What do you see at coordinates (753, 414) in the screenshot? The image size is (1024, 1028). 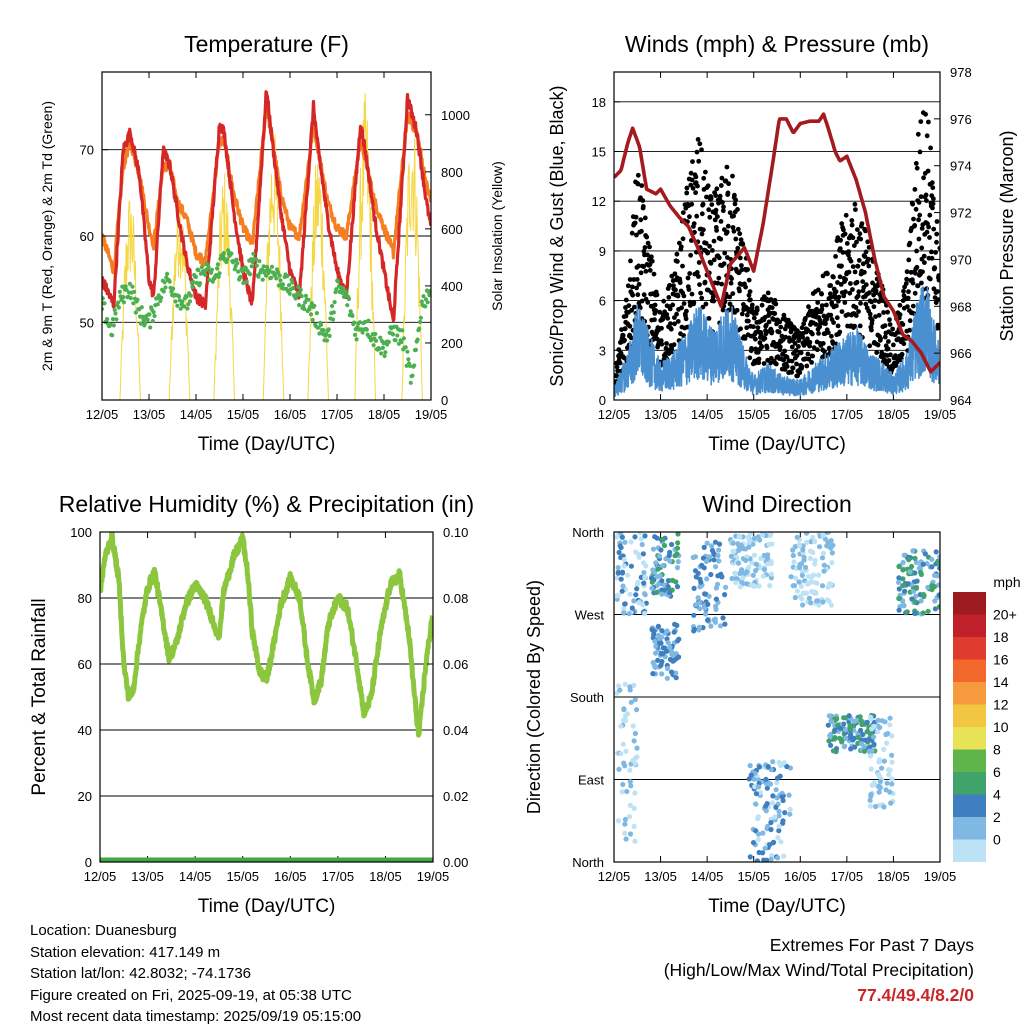 I see `winds-xtick-label: 15/05` at bounding box center [753, 414].